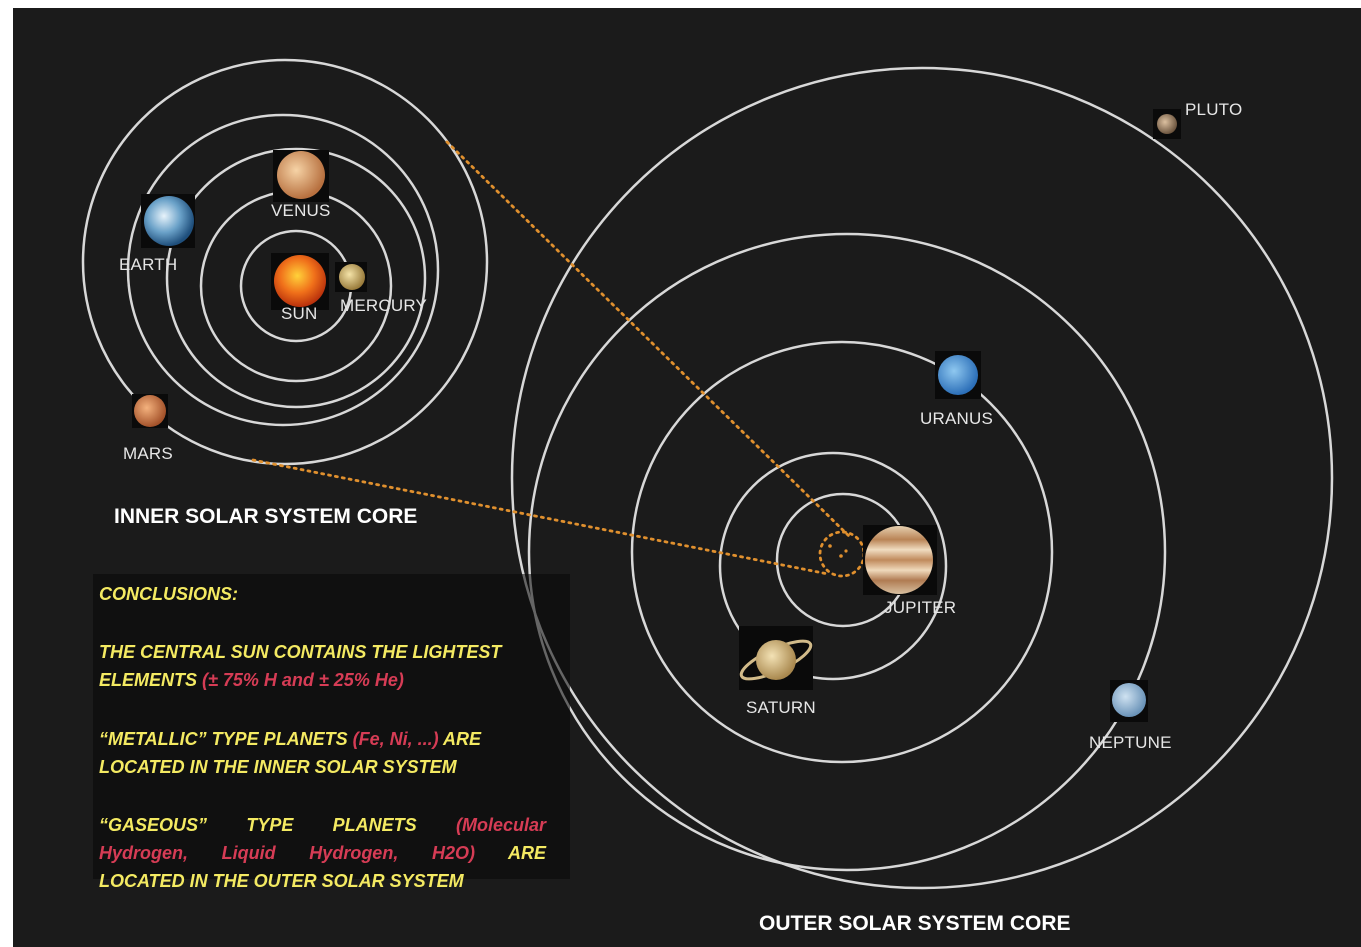  What do you see at coordinates (1214, 109) in the screenshot?
I see `pluto-label: PLUTO` at bounding box center [1214, 109].